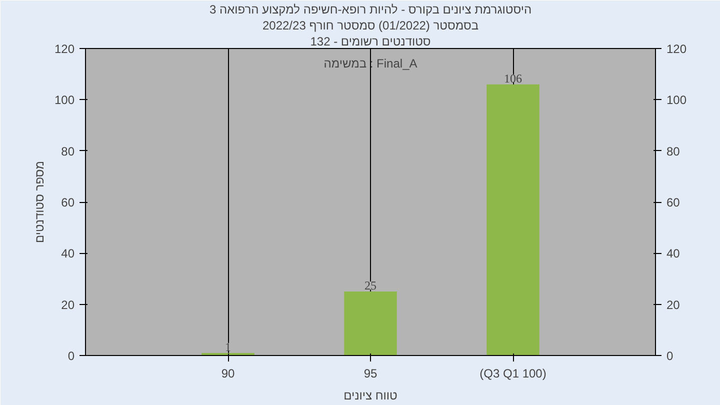 The height and width of the screenshot is (405, 720). I want to click on y-tick-label: 40, so click(68, 253).